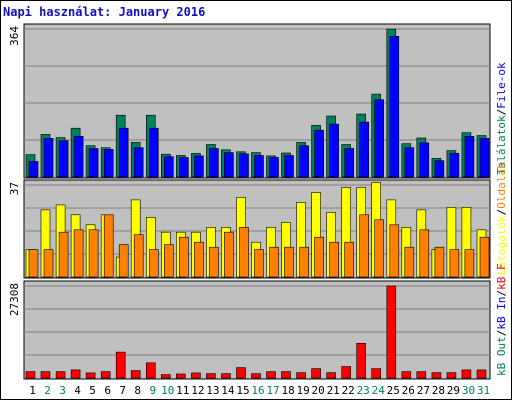 This screenshot has height=400, width=512. Describe the element at coordinates (122, 390) in the screenshot. I see `x-tick-label: 7` at that location.